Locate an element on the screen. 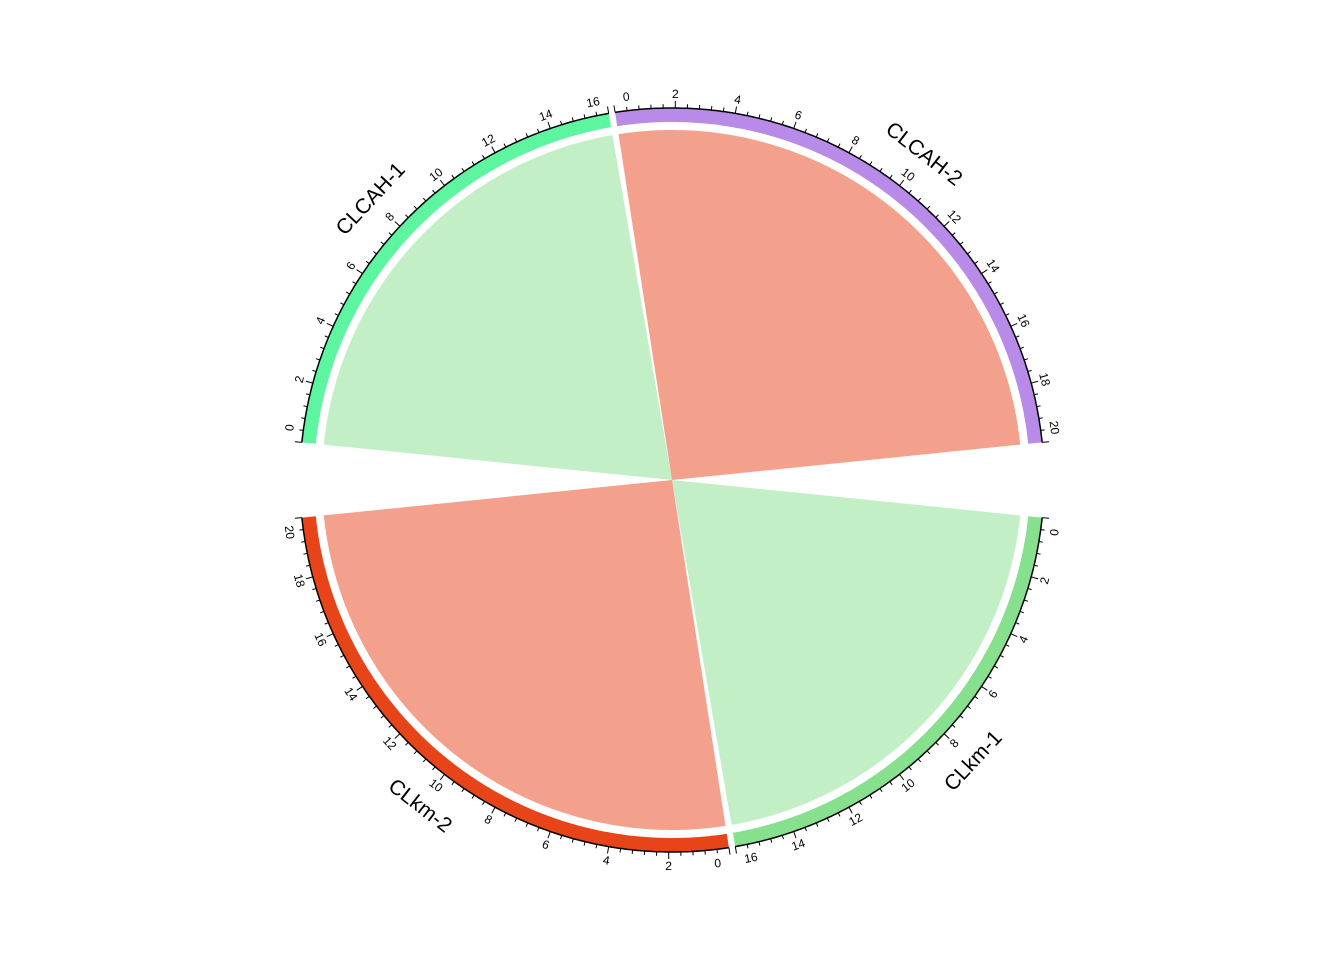 Image resolution: width=1344 pixels, height=960 pixels. tick-label: 16 is located at coordinates (320, 639).